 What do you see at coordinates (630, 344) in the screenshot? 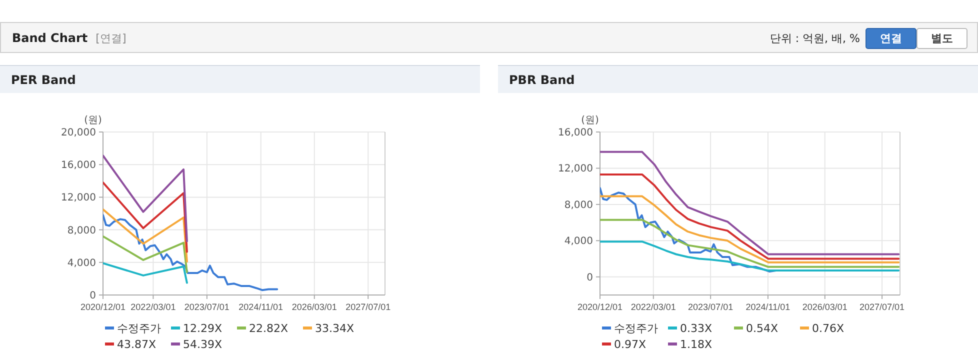
I see `legend-label: 0.97X` at bounding box center [630, 344].